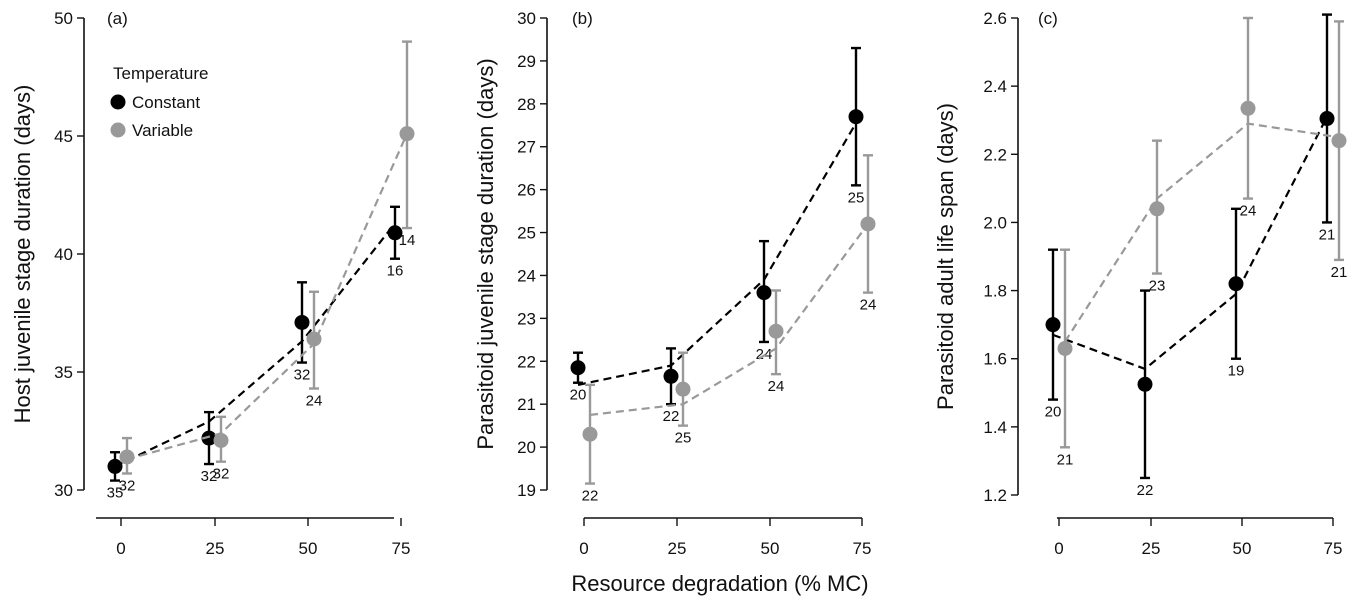  I want to click on sample-size-label: 22, so click(590, 496).